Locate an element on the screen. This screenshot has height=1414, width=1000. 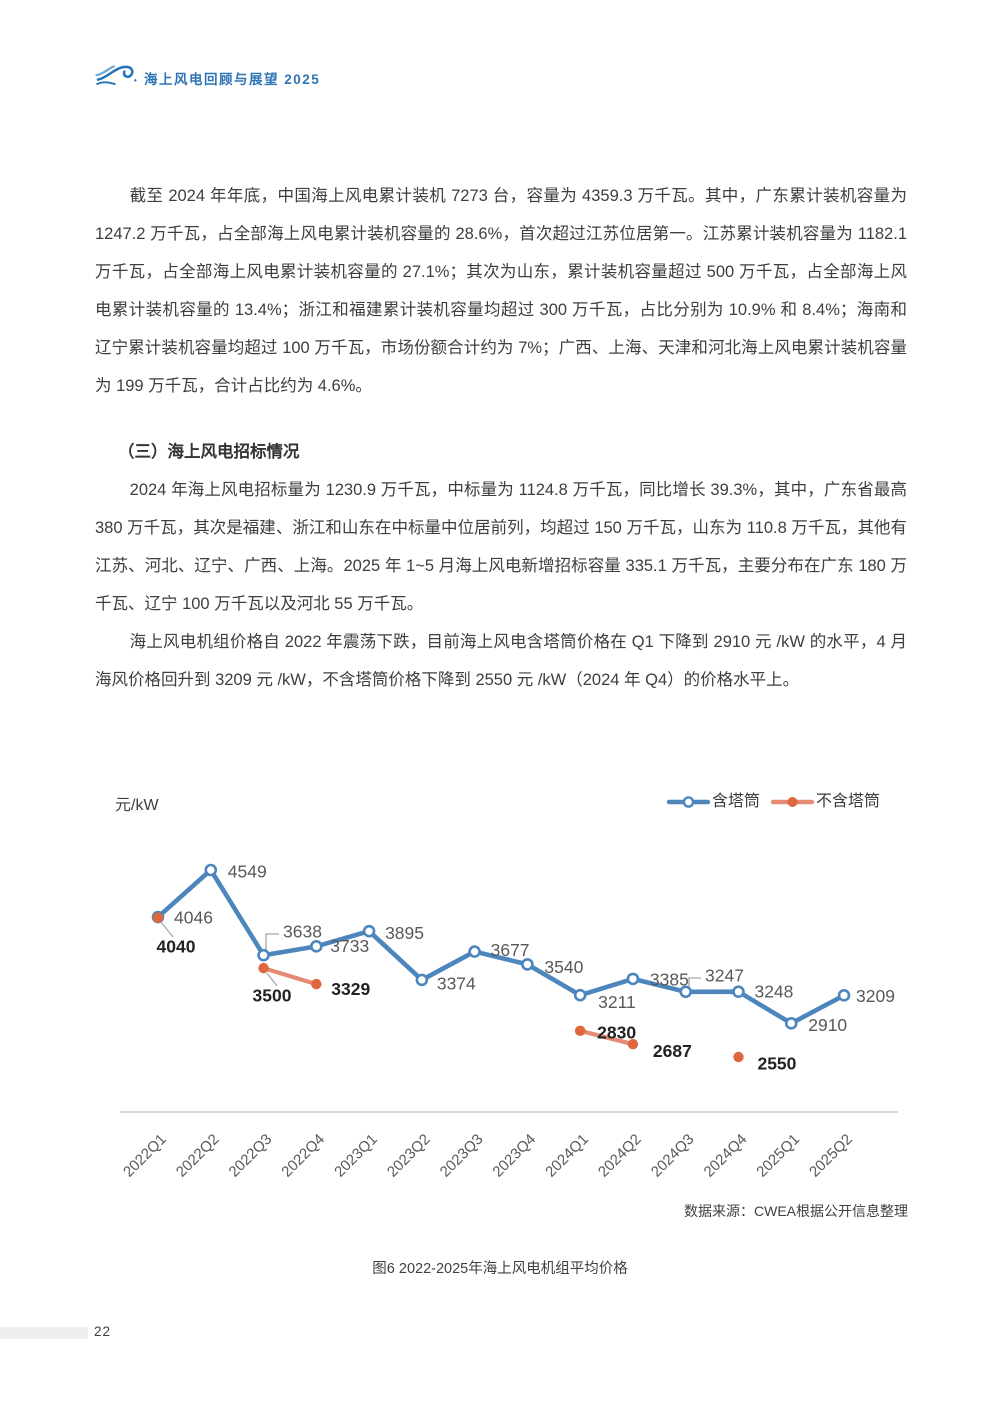
section-heading: （三）海上风电招标情况 is located at coordinates (209, 452).